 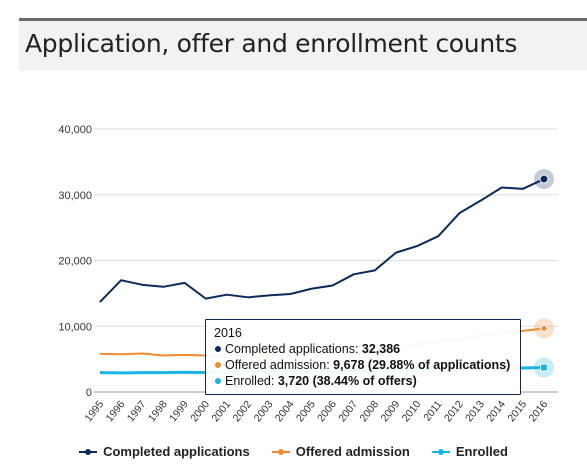 I want to click on tooltip-applications-value: 32,386, so click(x=381, y=349).